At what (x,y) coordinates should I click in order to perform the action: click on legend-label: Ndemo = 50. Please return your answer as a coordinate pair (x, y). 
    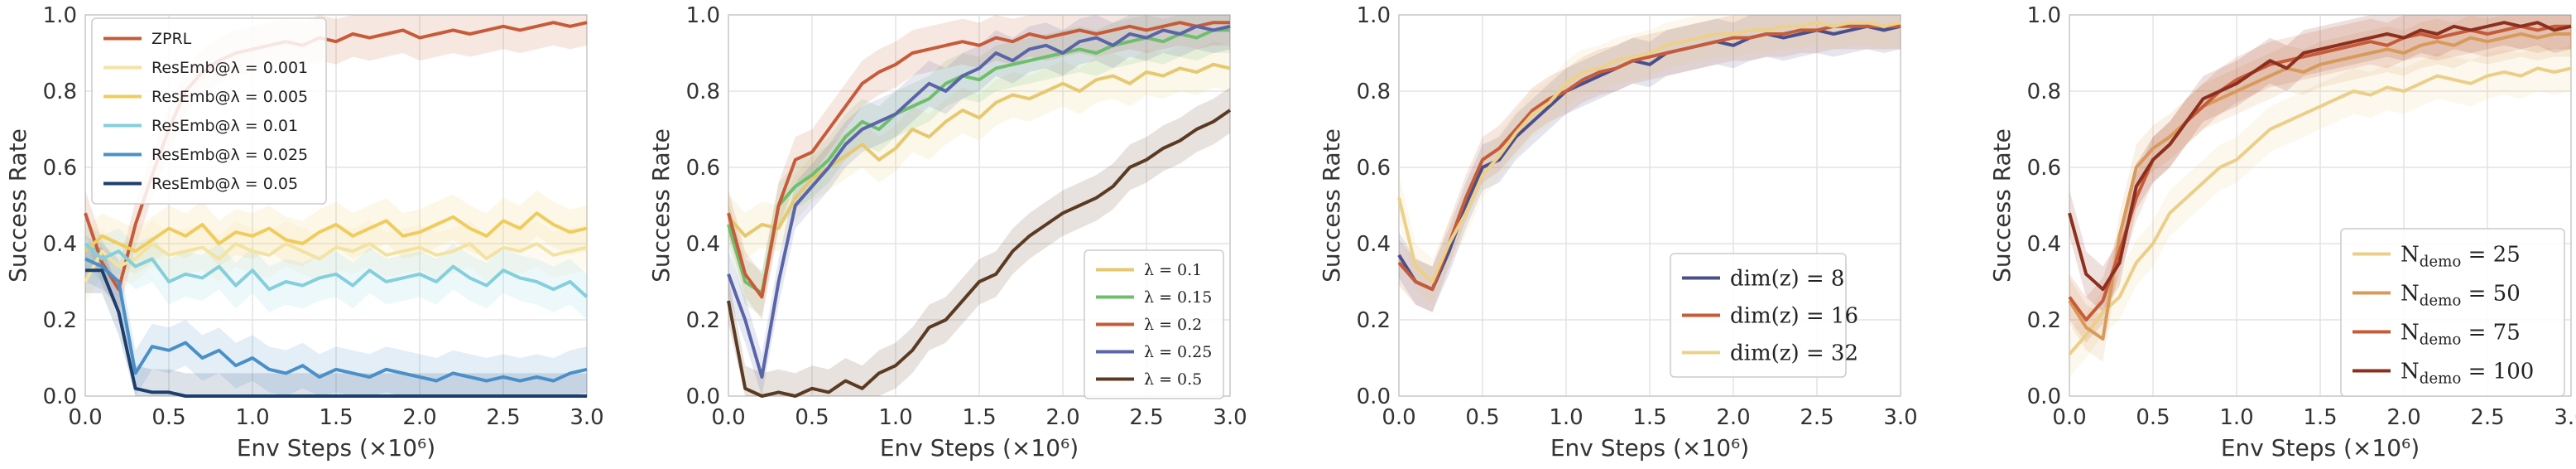
    Looking at the image, I should click on (2461, 296).